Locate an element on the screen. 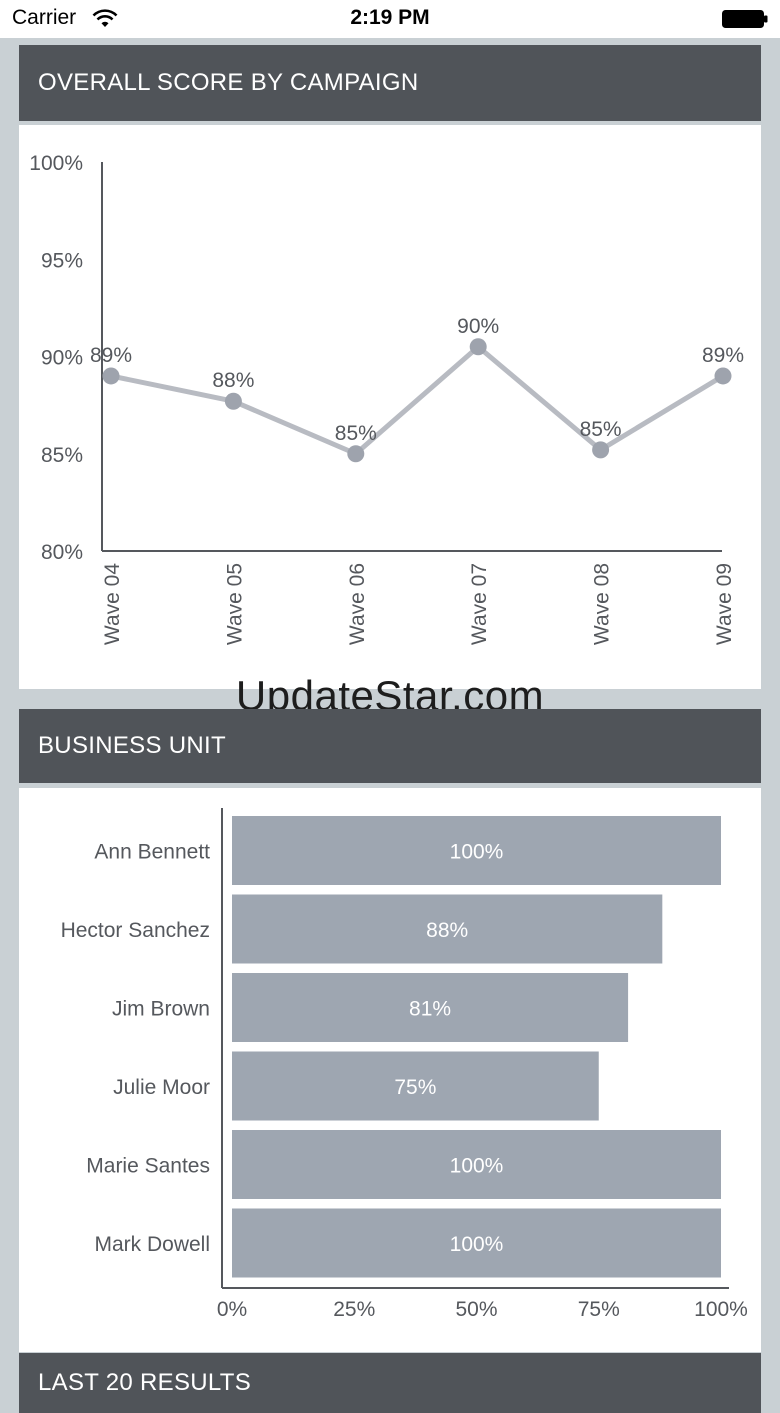  x-tick-label: Wave 04 is located at coordinates (112, 604).